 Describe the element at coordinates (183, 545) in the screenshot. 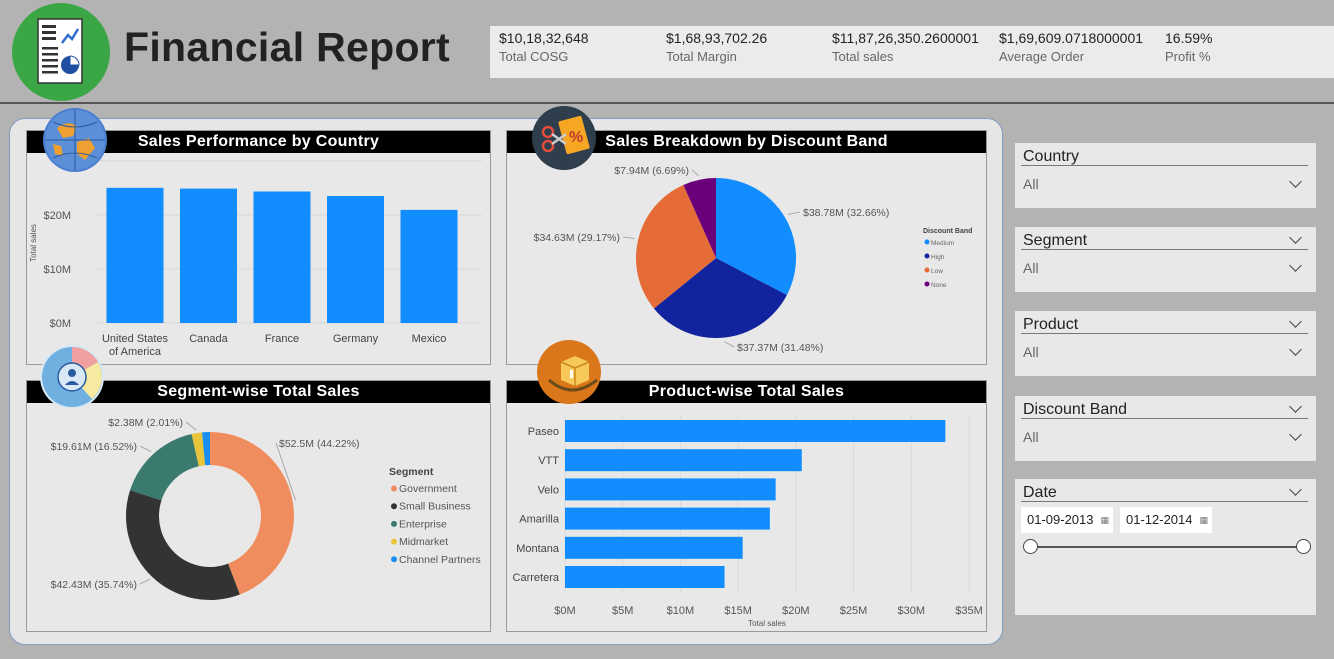

I see `donut-slice-small-business` at that location.